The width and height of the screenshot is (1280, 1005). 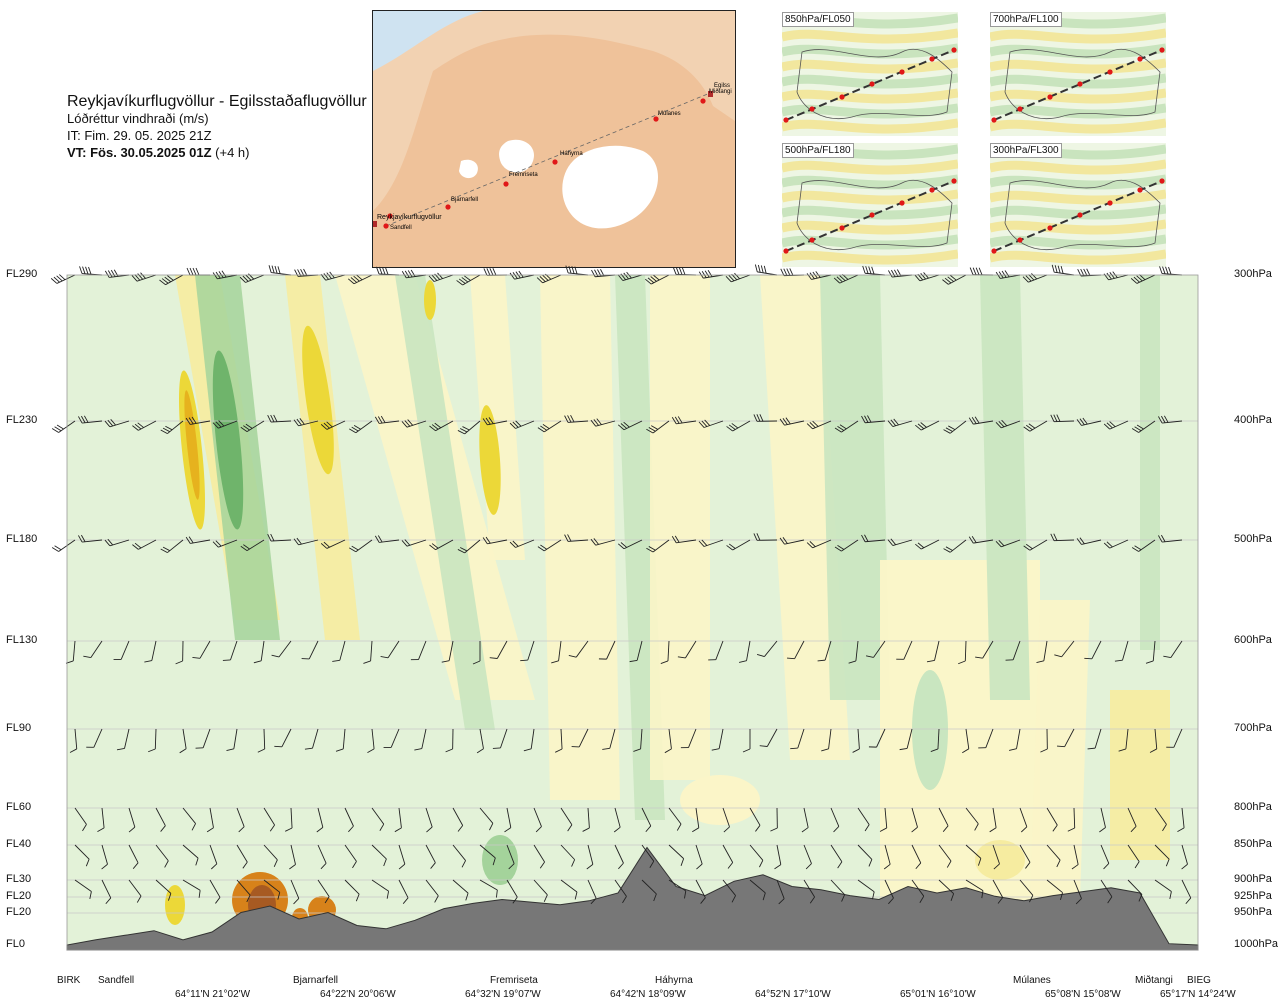 I want to click on pressure-label: 300hPa, so click(x=1253, y=274).